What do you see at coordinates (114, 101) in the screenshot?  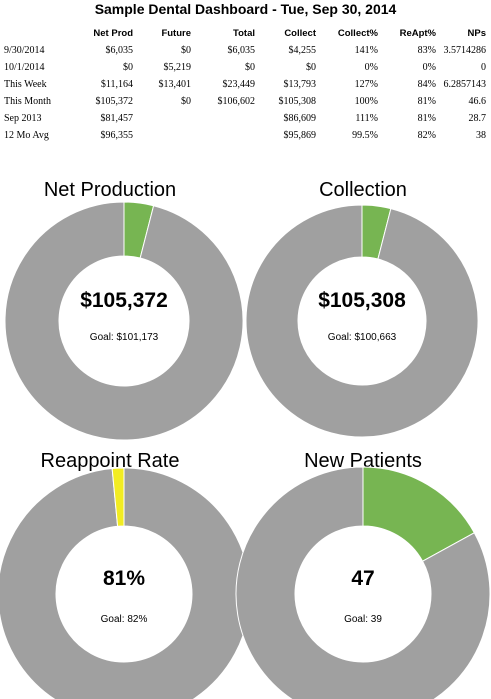 I see `table-cell: $105,372` at bounding box center [114, 101].